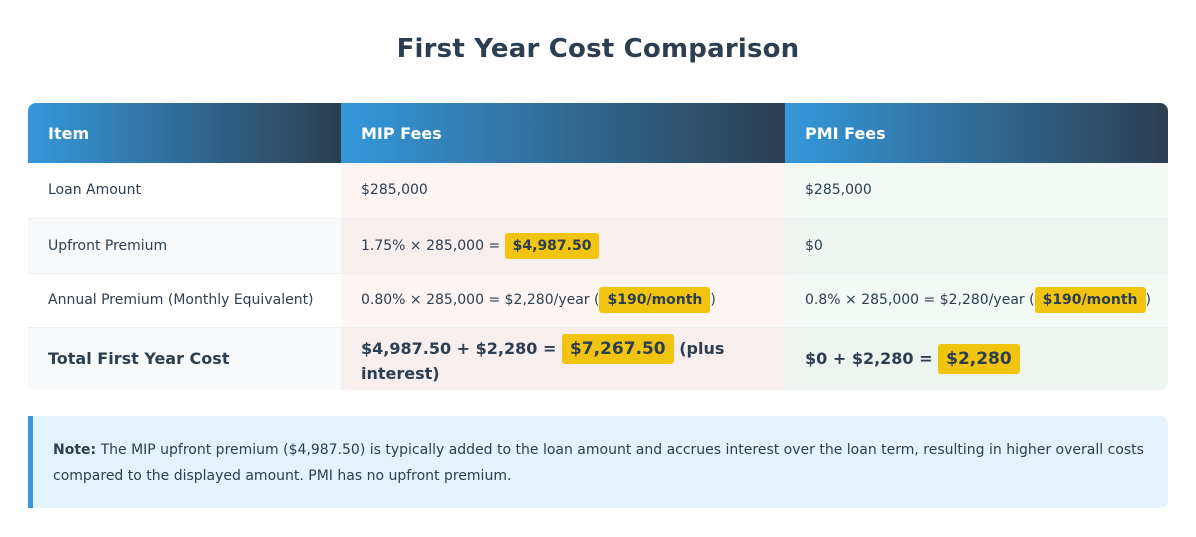 This screenshot has width=1196, height=537. I want to click on formula-suffix: (plus interest), so click(543, 361).